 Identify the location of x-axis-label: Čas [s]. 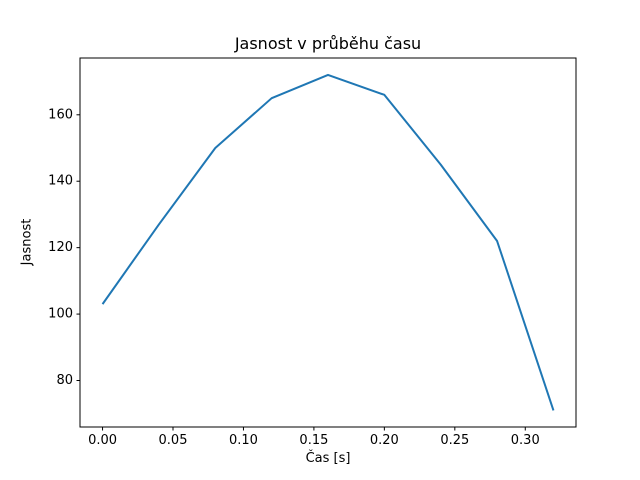
(328, 458).